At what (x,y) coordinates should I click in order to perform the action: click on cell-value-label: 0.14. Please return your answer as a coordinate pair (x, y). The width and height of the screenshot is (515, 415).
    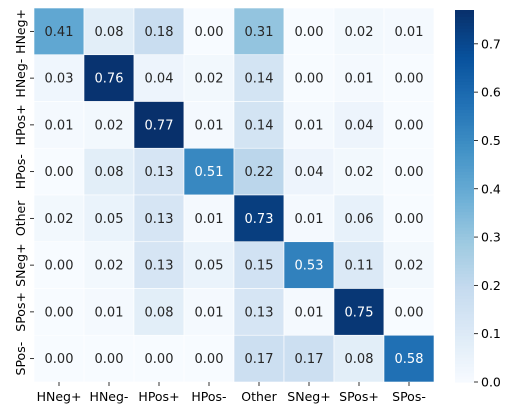
    Looking at the image, I should click on (259, 125).